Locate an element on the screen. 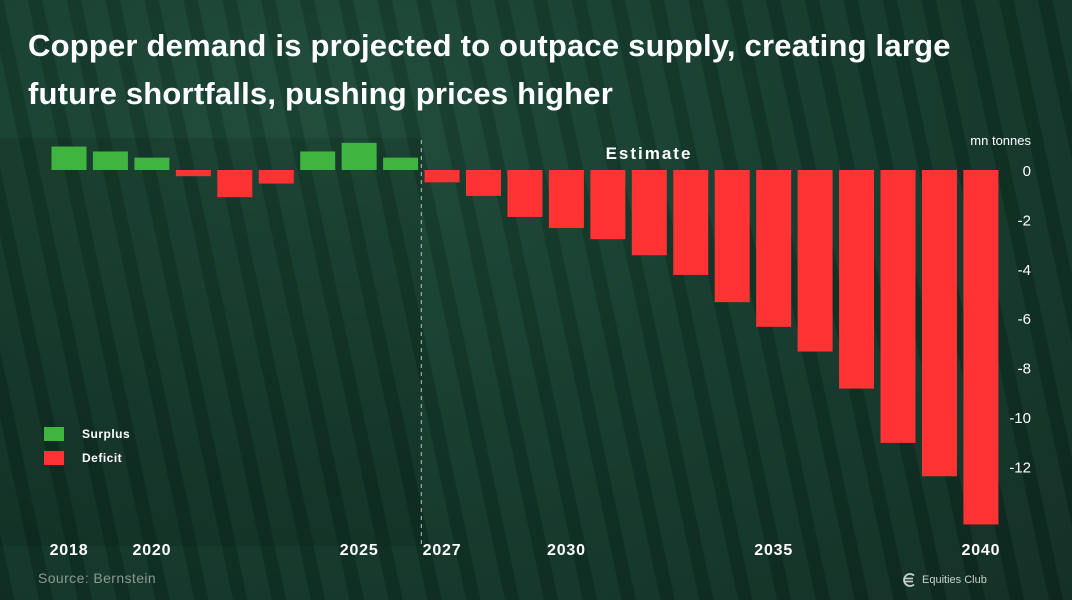 The height and width of the screenshot is (600, 1072). bar-2023 is located at coordinates (276, 177).